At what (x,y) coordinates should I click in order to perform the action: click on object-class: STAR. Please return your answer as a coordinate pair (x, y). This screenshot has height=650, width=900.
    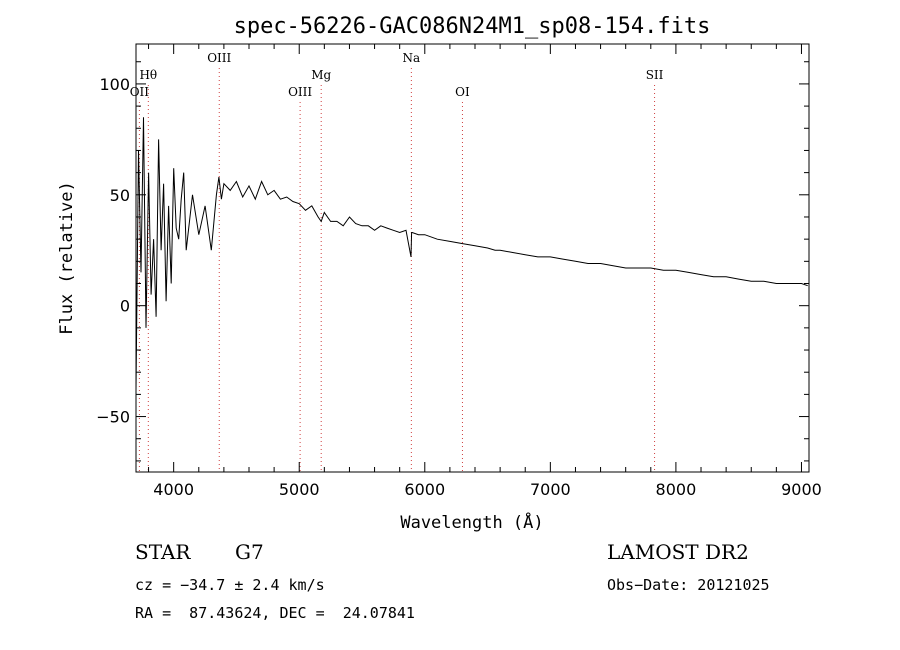
    Looking at the image, I should click on (163, 552).